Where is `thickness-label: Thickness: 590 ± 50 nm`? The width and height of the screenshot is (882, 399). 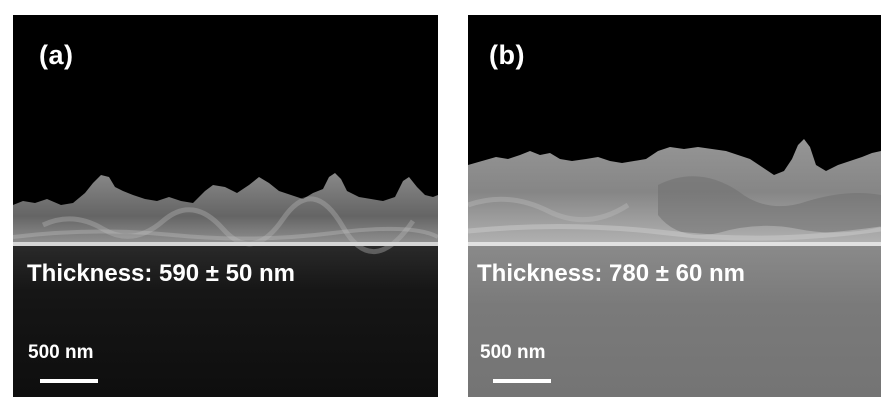 thickness-label: Thickness: 590 ± 50 nm is located at coordinates (161, 273).